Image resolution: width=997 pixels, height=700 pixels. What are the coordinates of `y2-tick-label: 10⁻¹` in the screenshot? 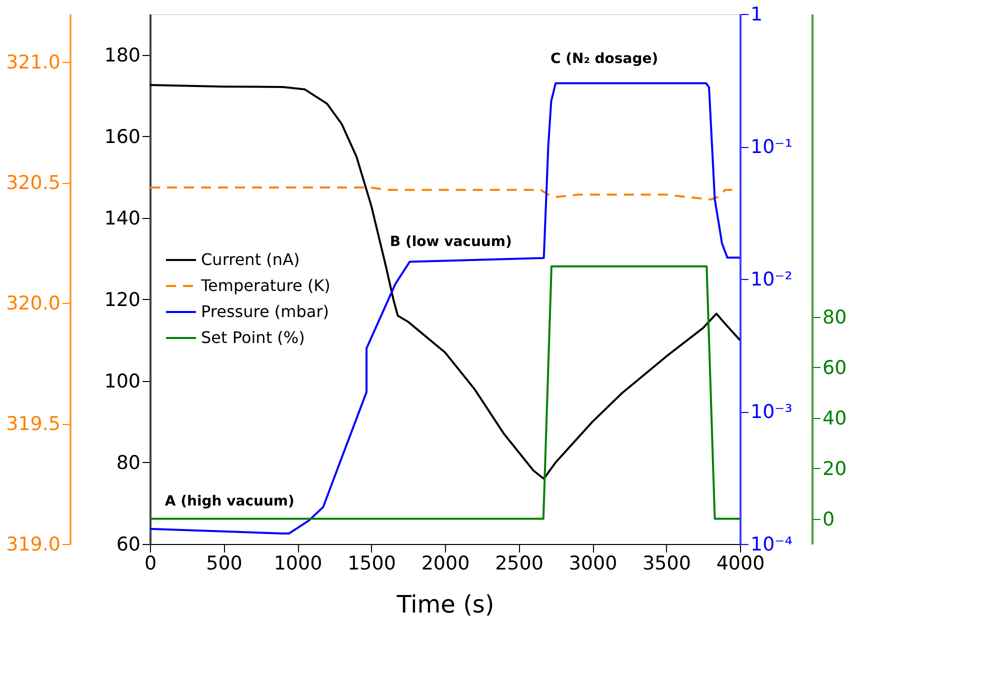 It's located at (771, 147).